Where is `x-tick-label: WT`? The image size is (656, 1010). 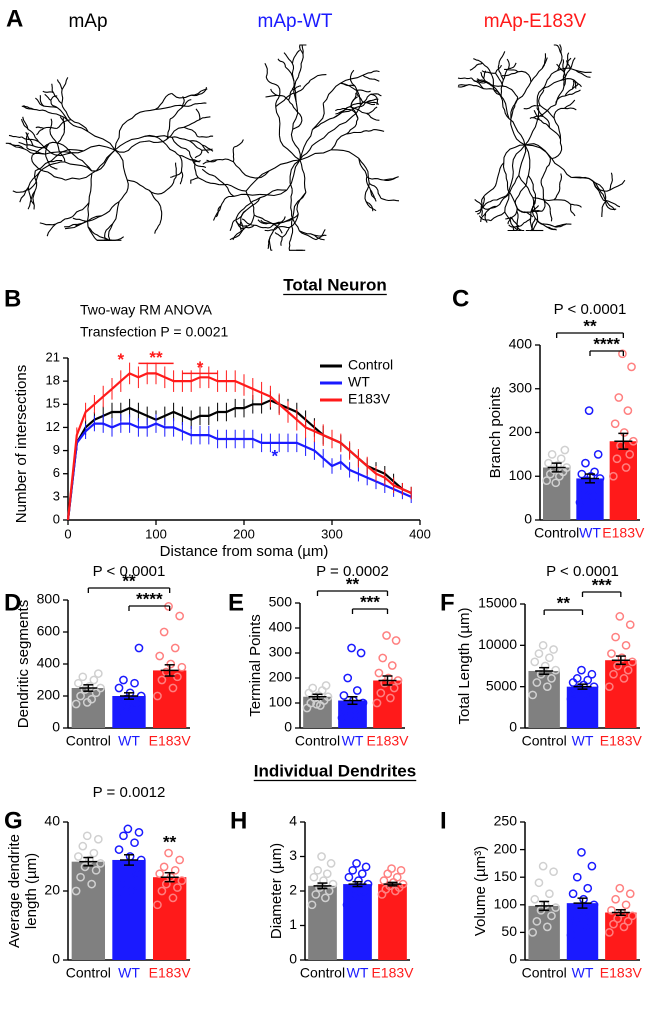
x-tick-label: WT is located at coordinates (358, 973).